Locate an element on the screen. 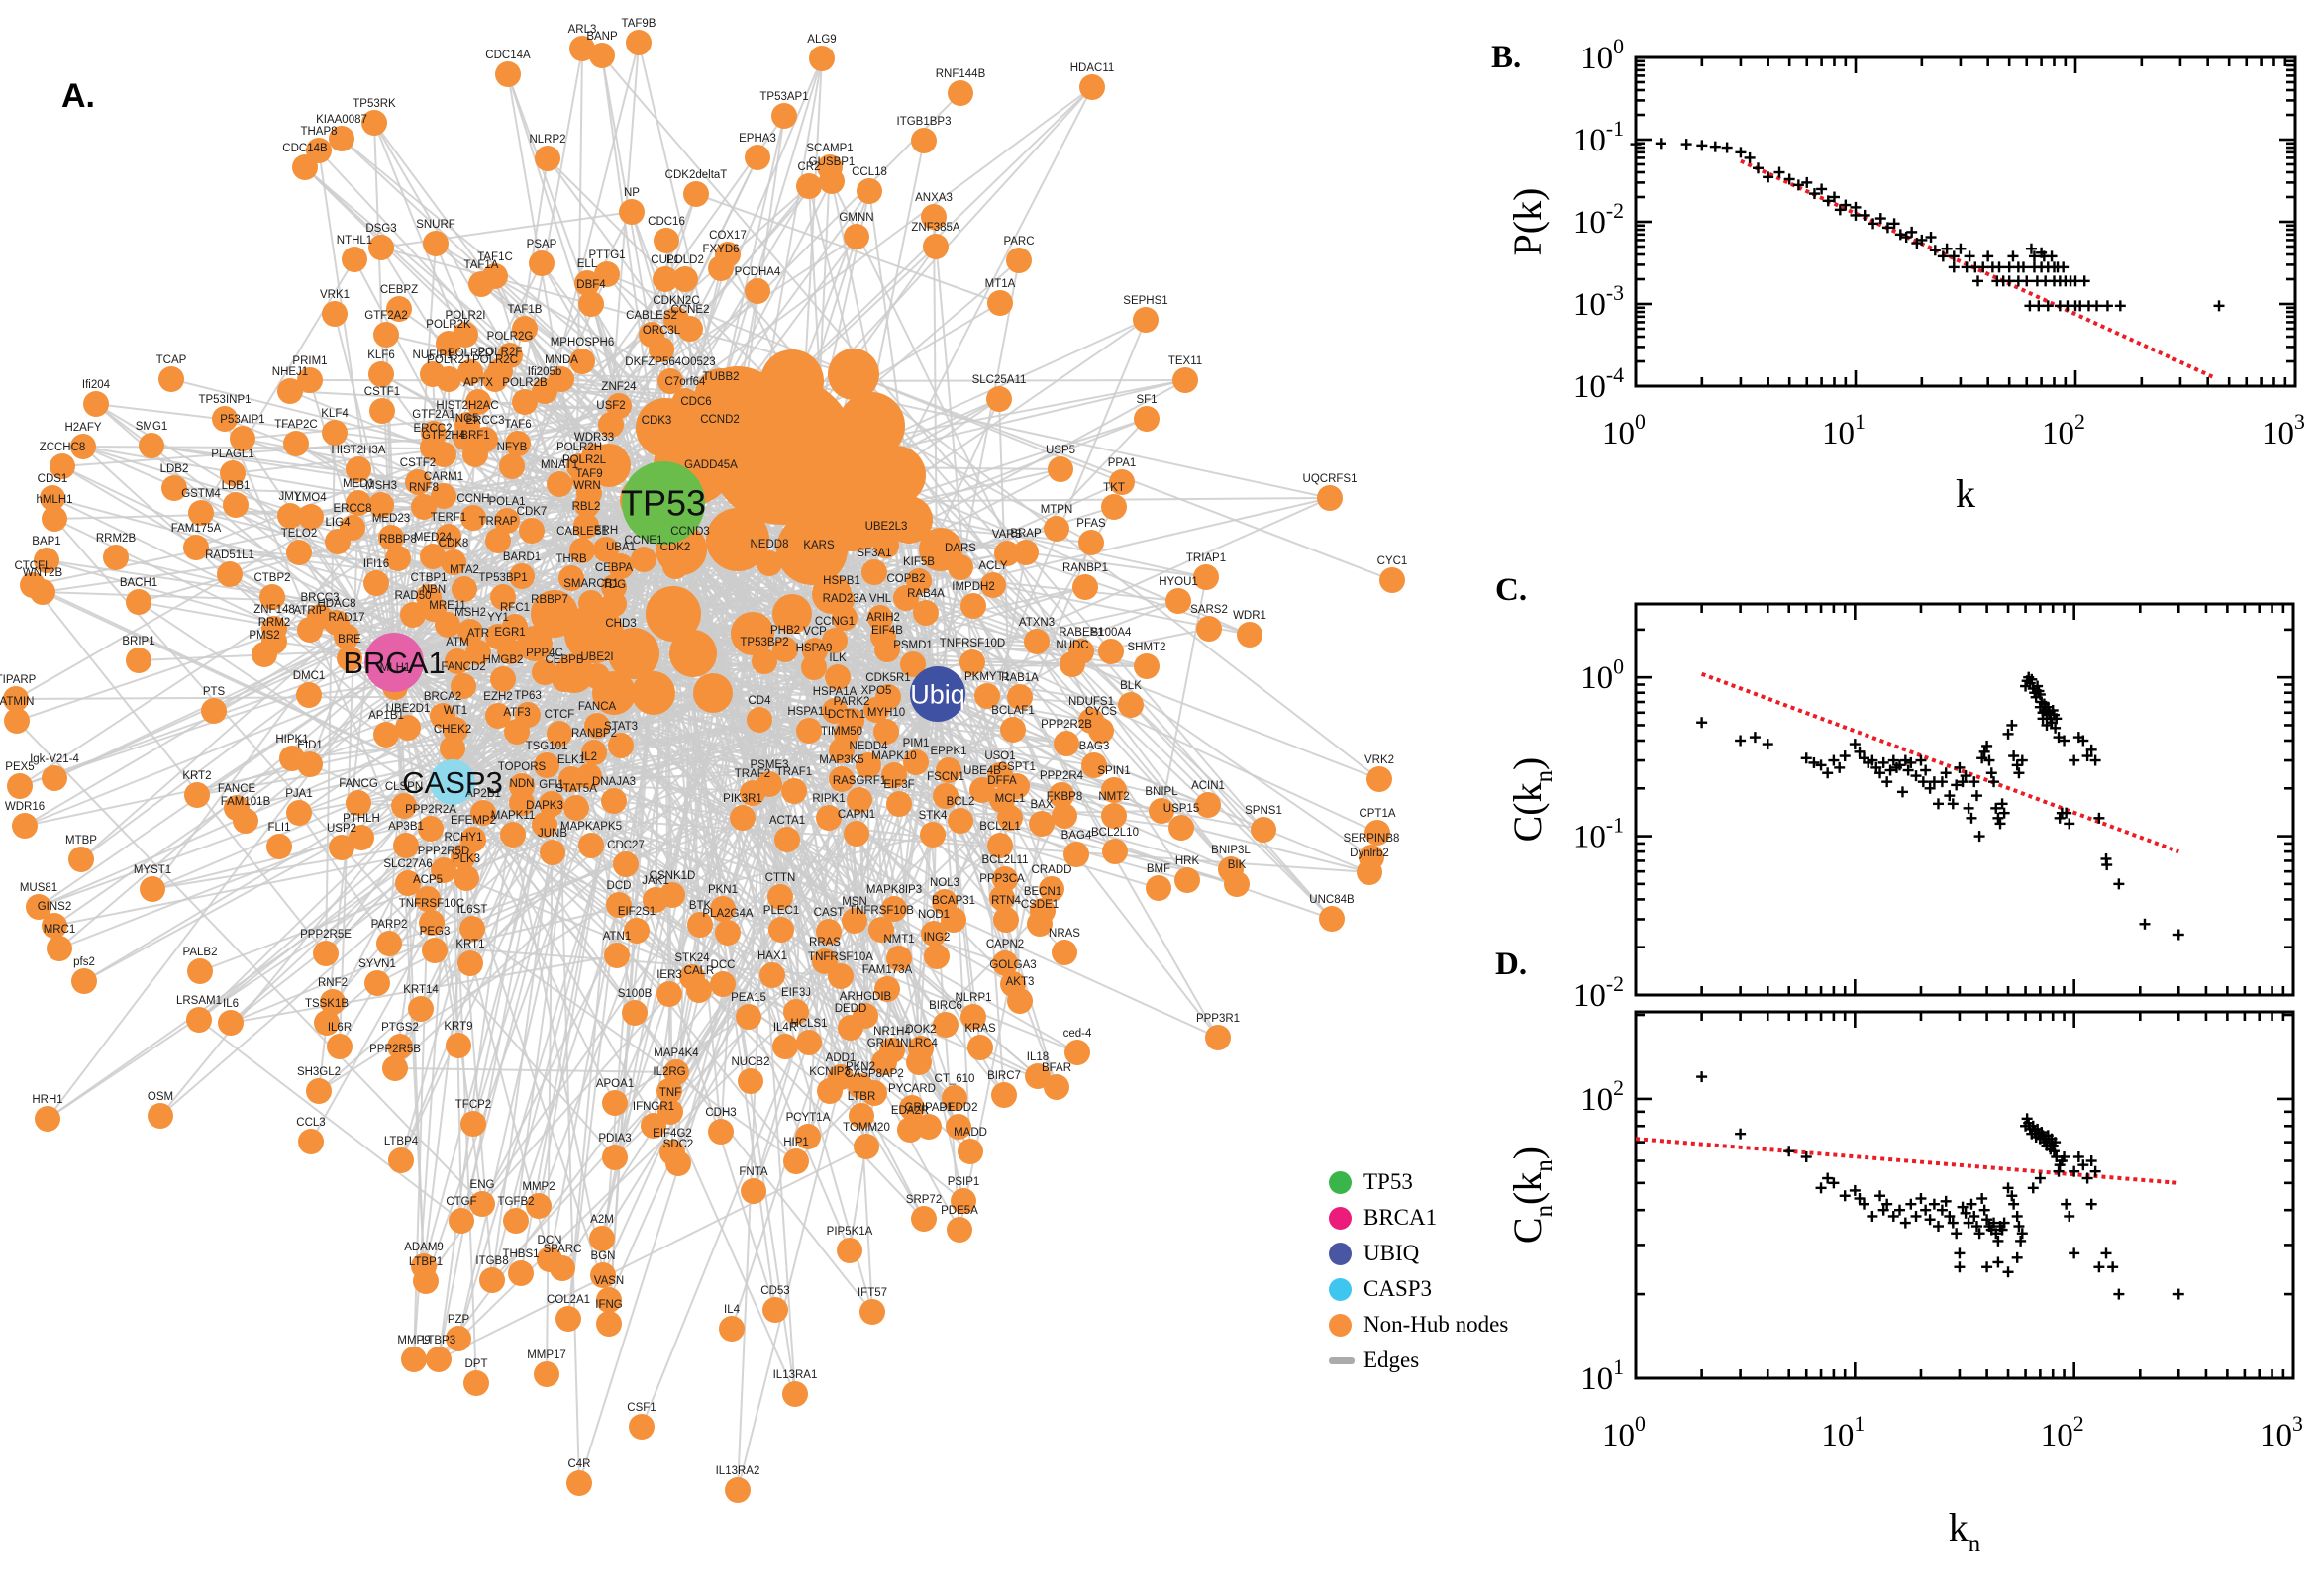  gene-label: EPPK1 is located at coordinates (948, 751).